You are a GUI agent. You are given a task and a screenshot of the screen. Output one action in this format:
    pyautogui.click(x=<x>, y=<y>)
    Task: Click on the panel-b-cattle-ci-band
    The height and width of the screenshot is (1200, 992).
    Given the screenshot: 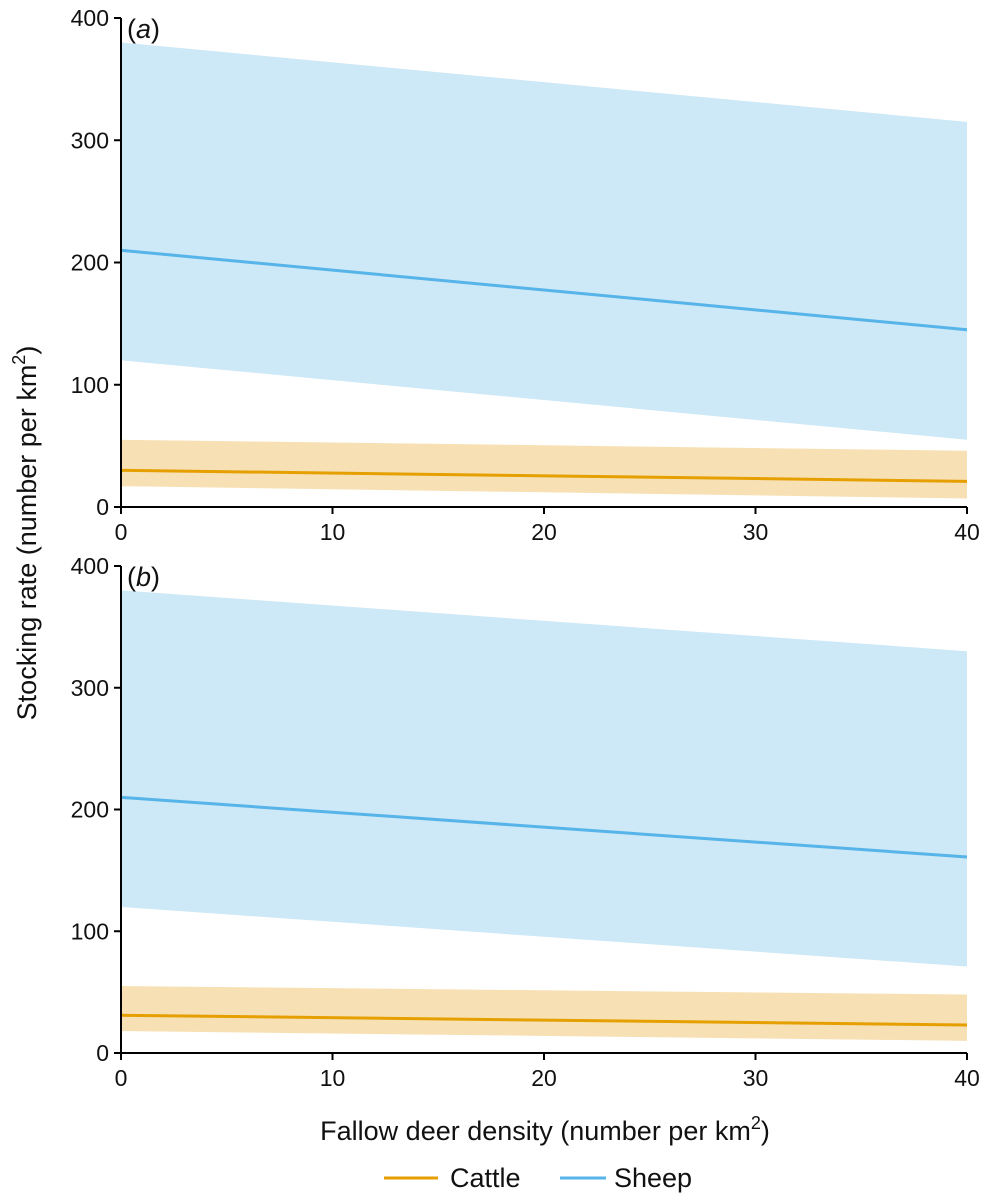 What is the action you would take?
    pyautogui.click(x=544, y=1013)
    